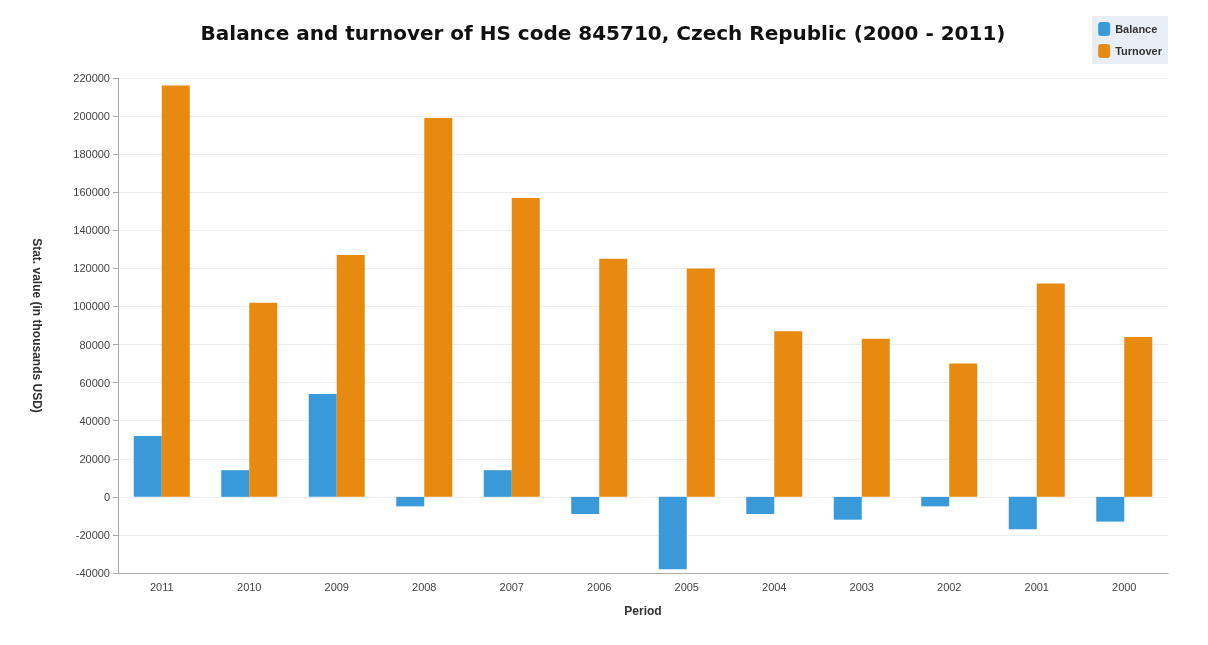 The image size is (1208, 645). What do you see at coordinates (92, 573) in the screenshot?
I see `y-tick-label: -40000` at bounding box center [92, 573].